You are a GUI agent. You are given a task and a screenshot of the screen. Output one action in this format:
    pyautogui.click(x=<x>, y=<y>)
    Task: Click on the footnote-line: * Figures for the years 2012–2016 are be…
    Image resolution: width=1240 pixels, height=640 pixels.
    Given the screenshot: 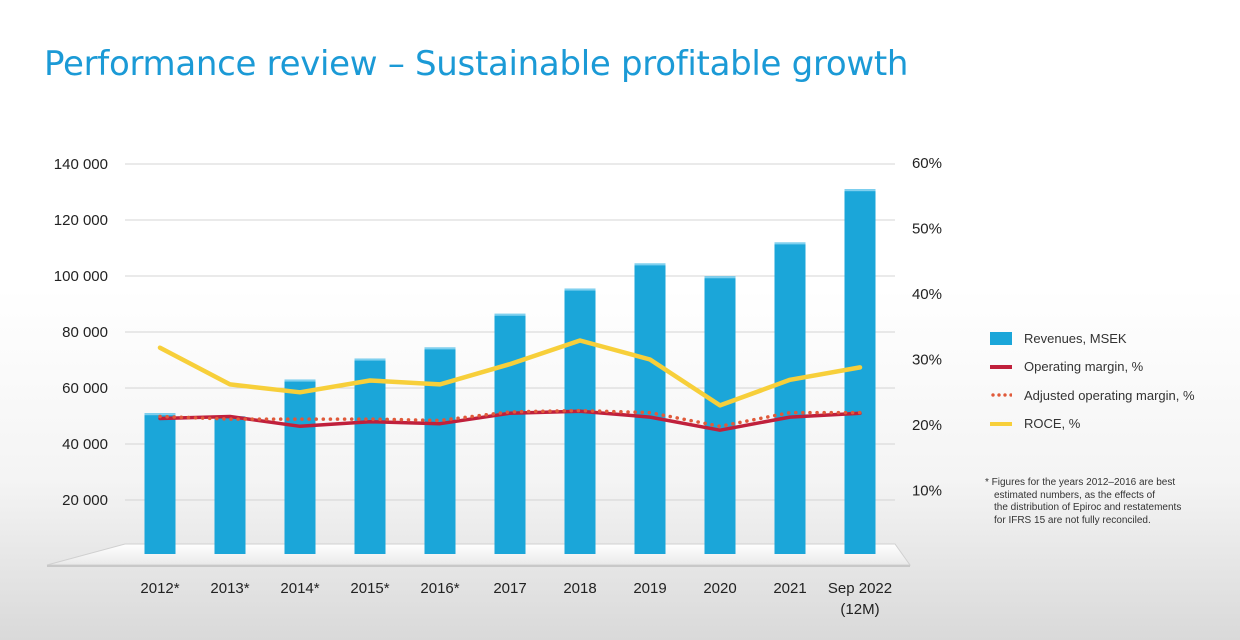 What is the action you would take?
    pyautogui.click(x=1080, y=482)
    